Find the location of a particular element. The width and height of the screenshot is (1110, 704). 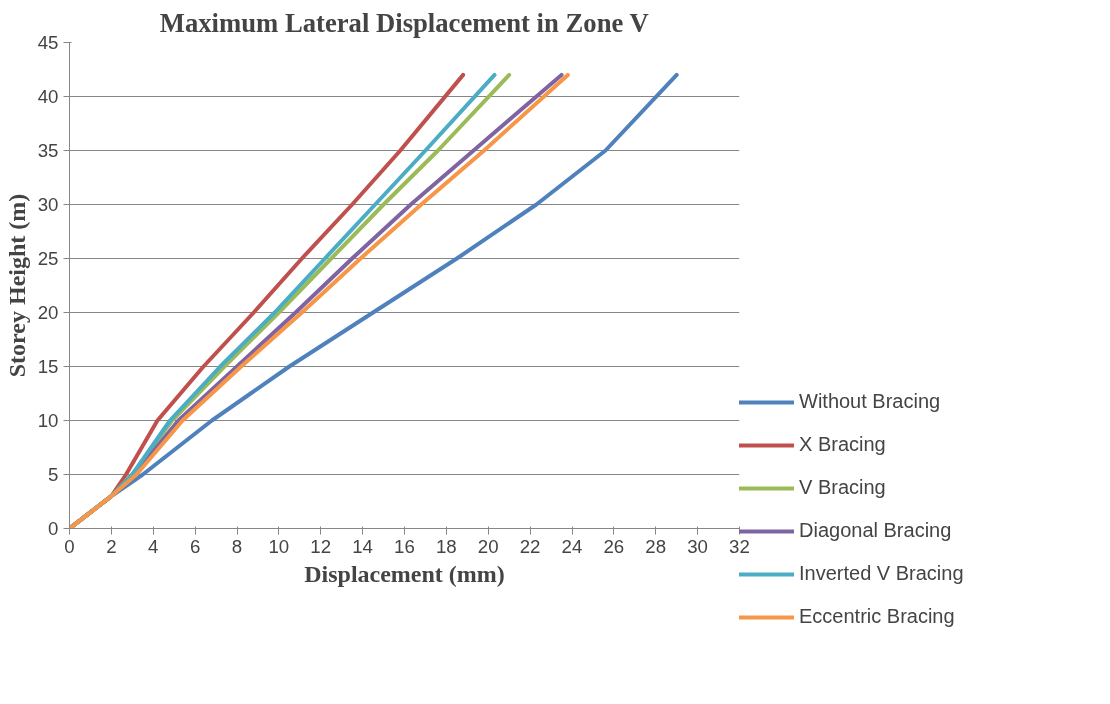

y-axis-title: Storey Height (m) is located at coordinates (16, 285).